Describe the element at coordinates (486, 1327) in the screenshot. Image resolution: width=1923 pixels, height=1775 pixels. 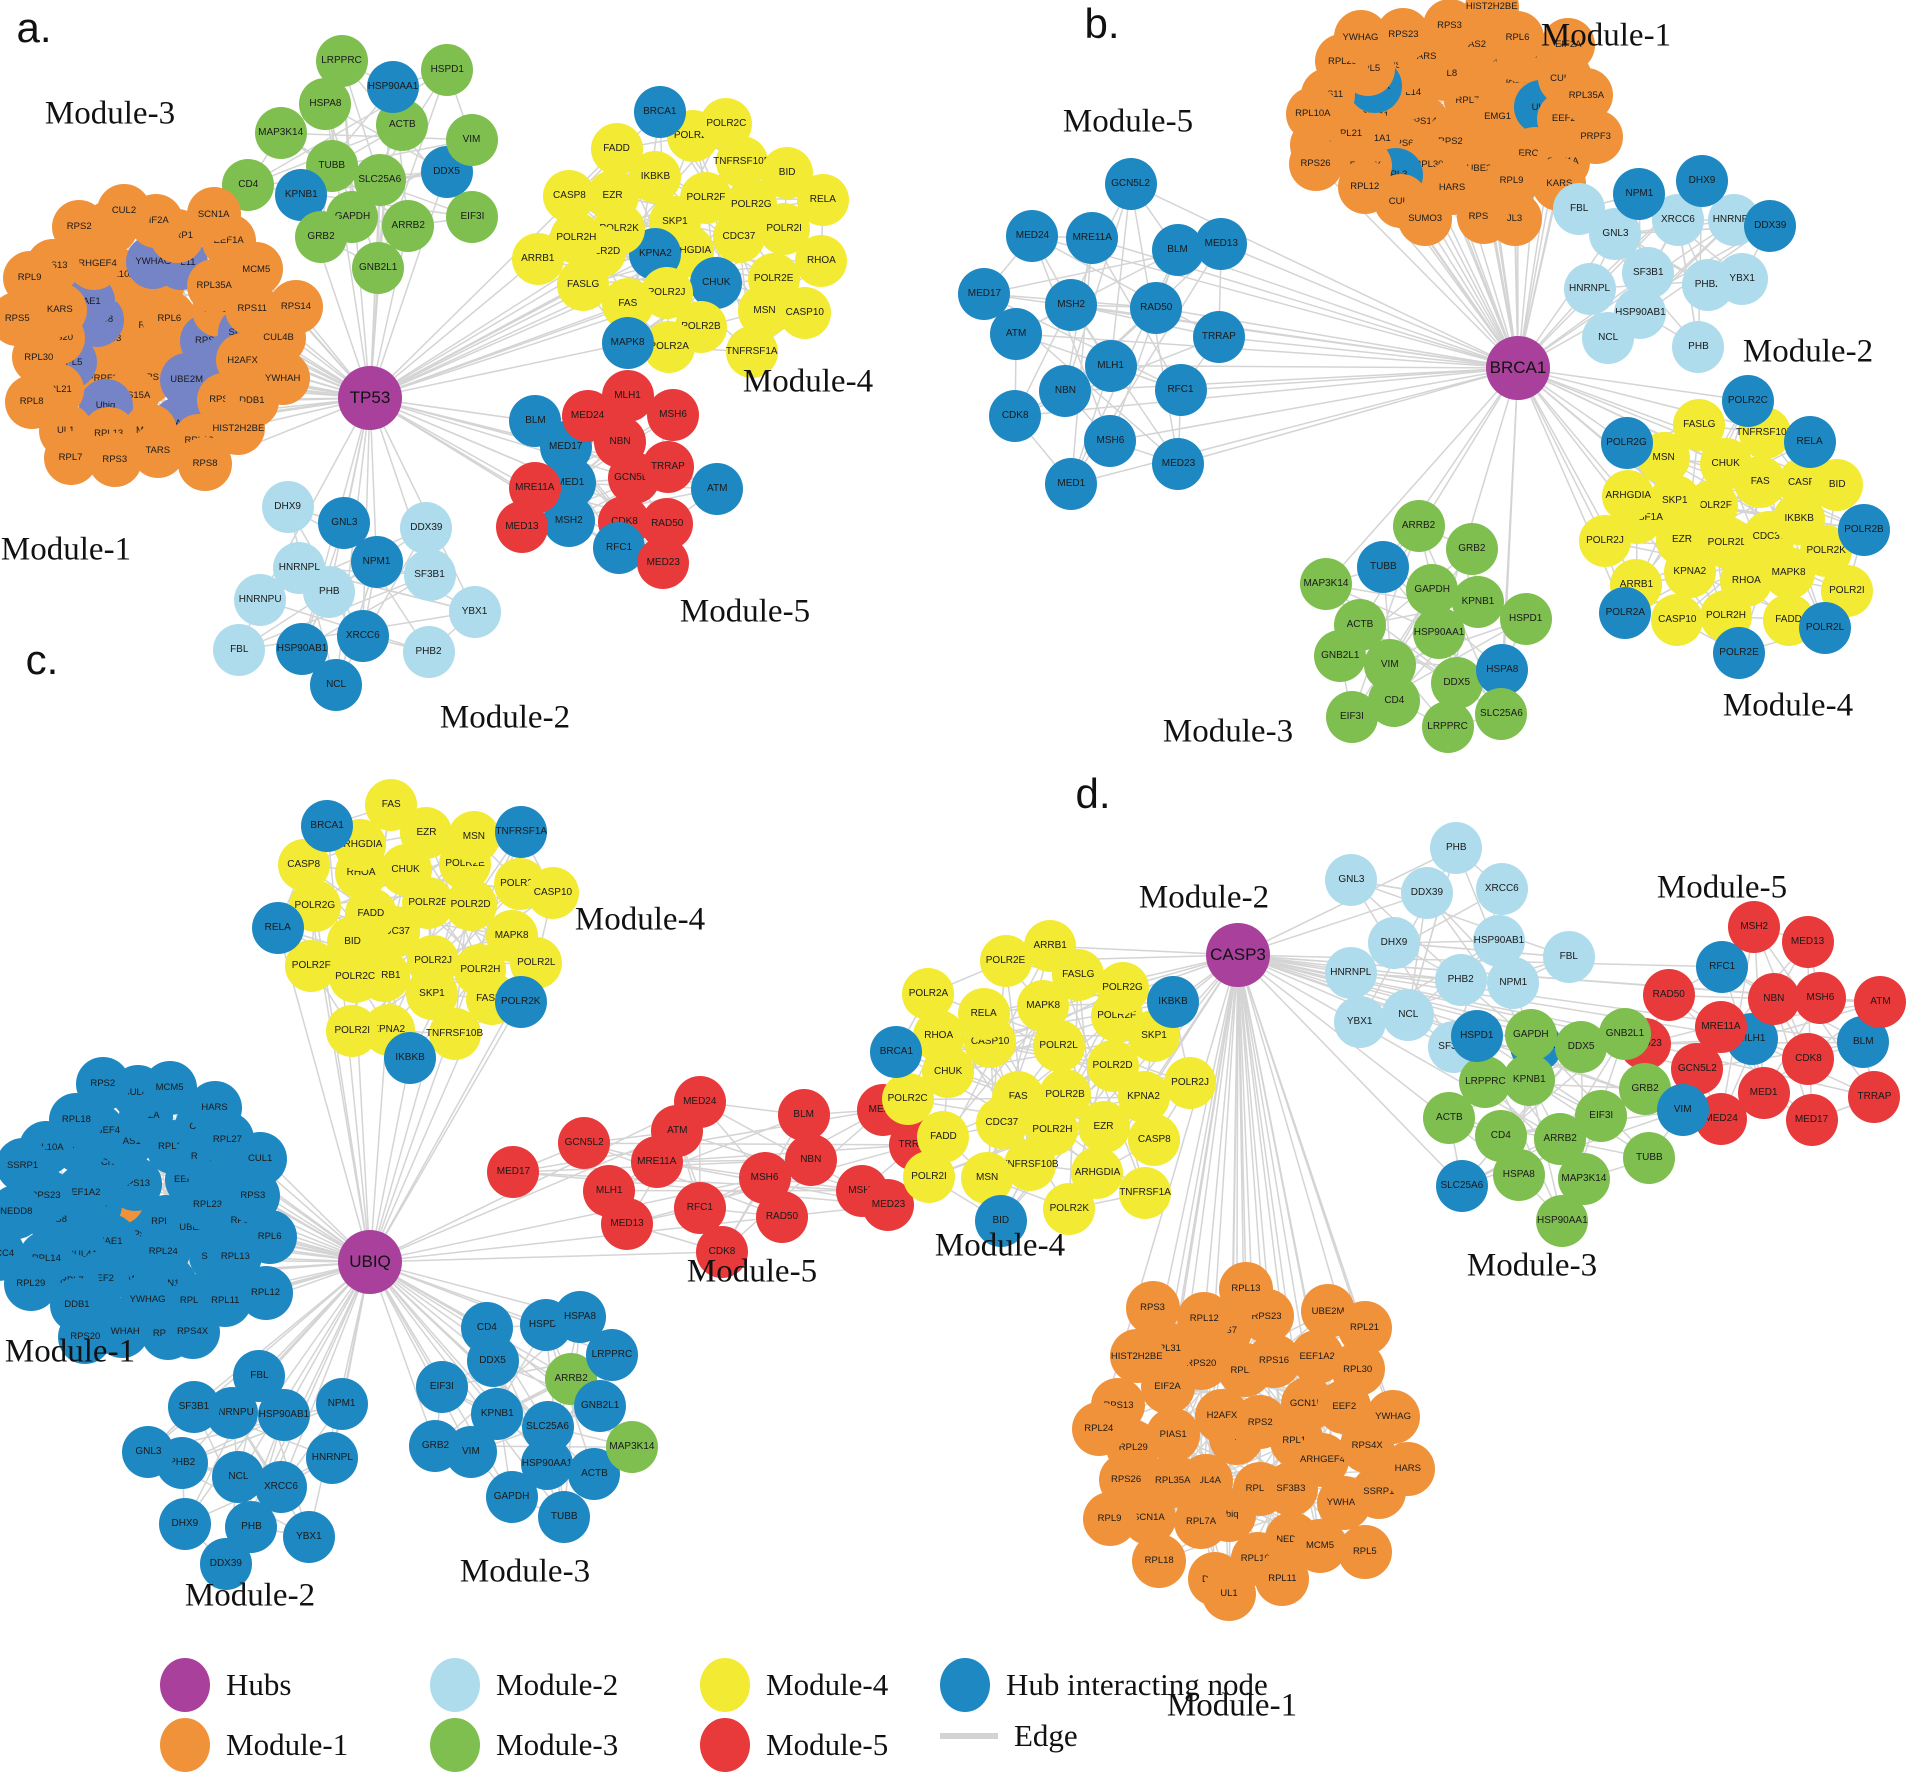
I see `node-label: CD4` at that location.